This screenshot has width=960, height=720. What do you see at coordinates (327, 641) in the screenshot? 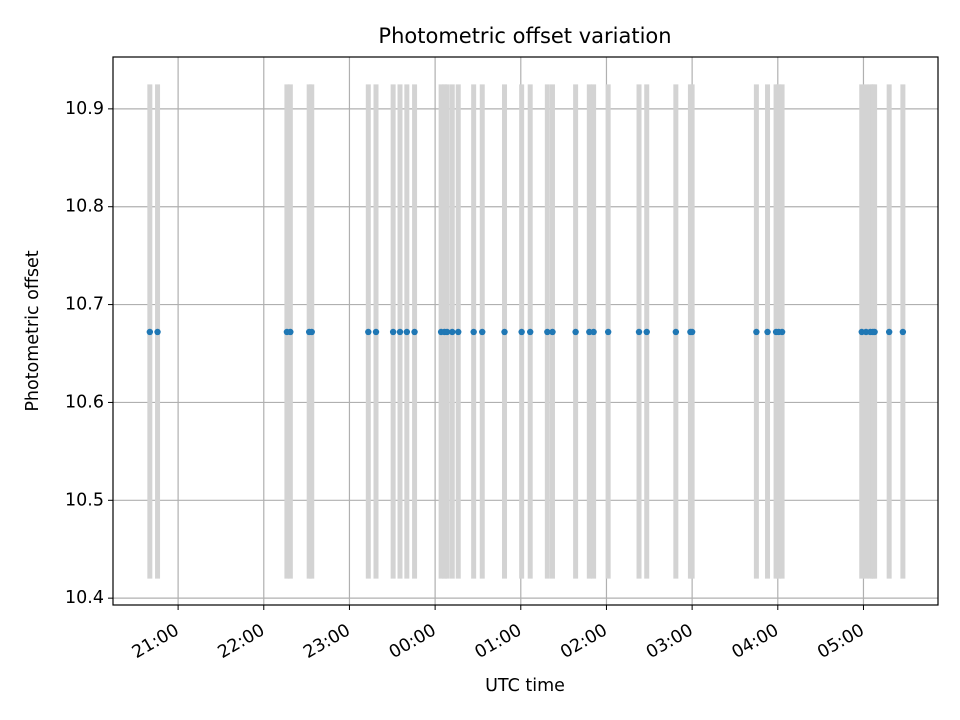
I see `x-tick-label: 23:00` at bounding box center [327, 641].